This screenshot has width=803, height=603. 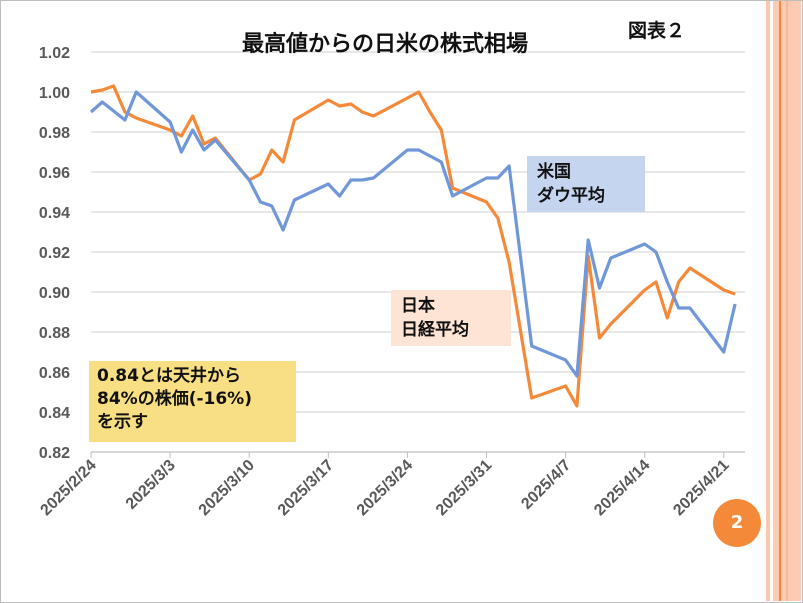 I want to click on dow-label-line1: 米国, so click(x=554, y=172).